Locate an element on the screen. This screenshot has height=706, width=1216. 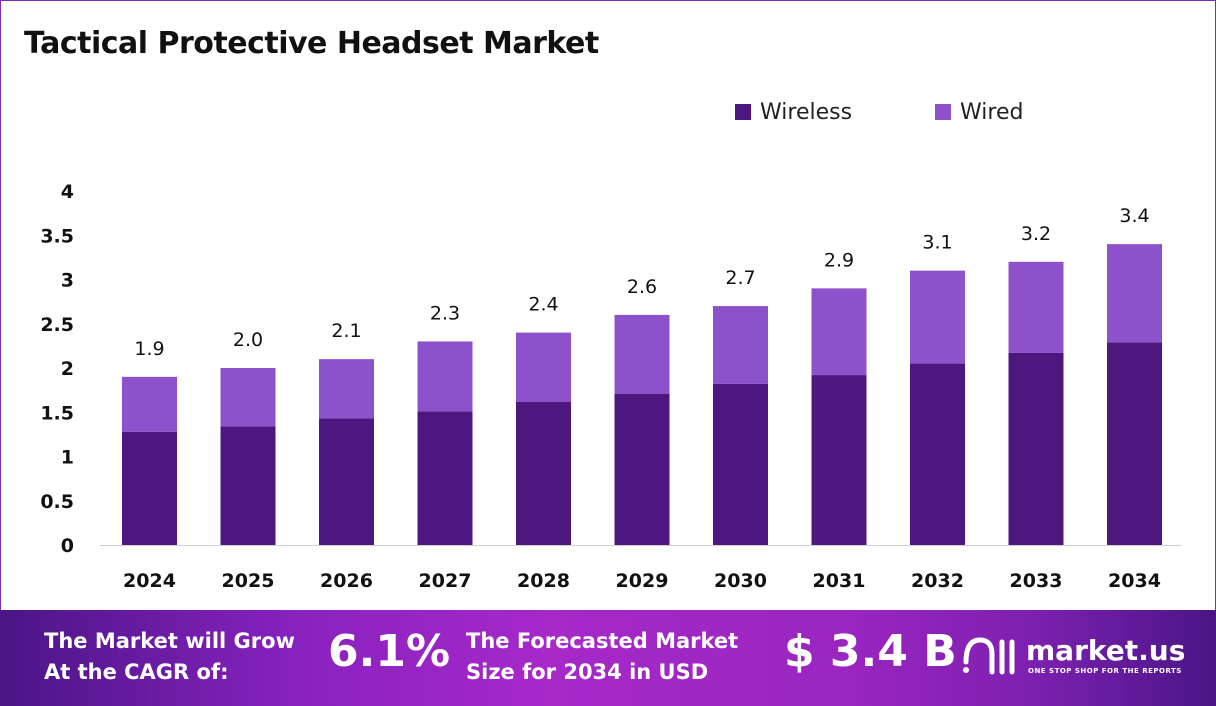
data-label-total: 2.3 is located at coordinates (445, 313).